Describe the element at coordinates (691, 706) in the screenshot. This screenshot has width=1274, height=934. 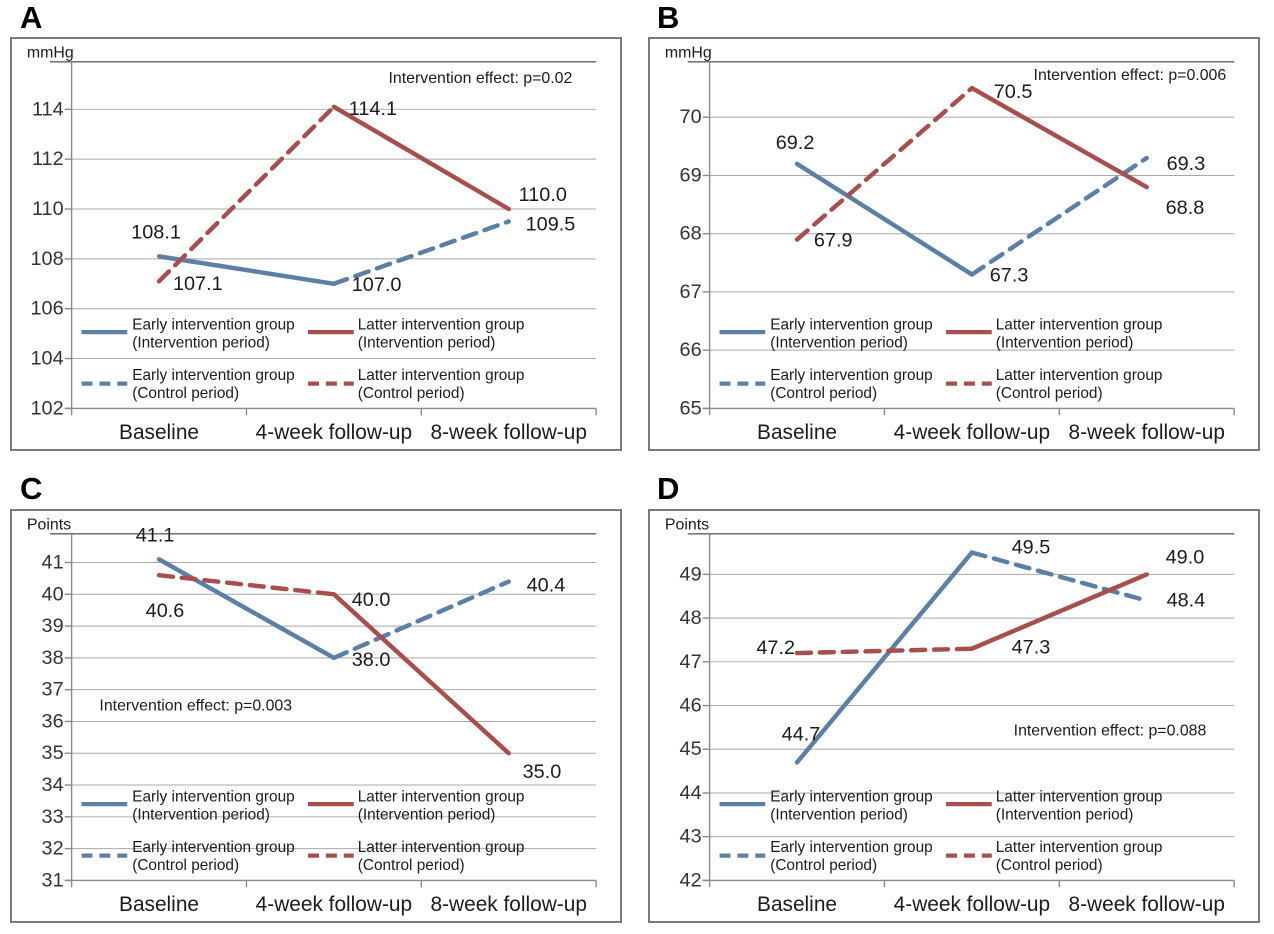
I see `y-tick-label: 46` at that location.